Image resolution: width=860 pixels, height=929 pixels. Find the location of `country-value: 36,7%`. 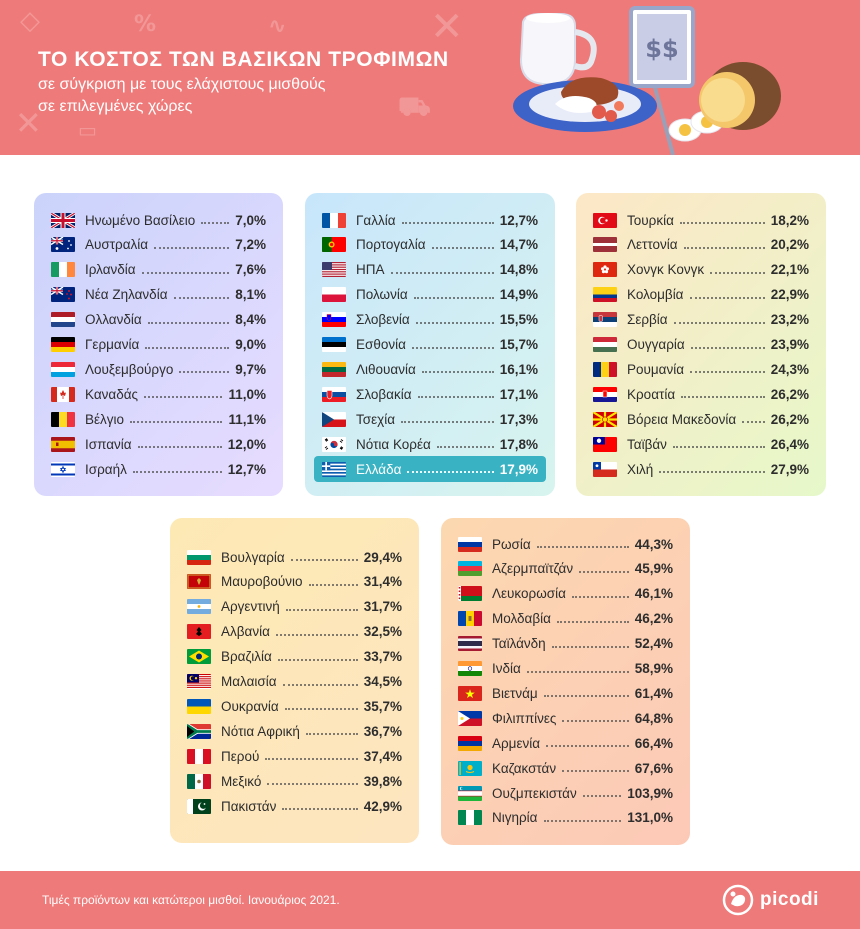

country-value: 36,7% is located at coordinates (382, 731).